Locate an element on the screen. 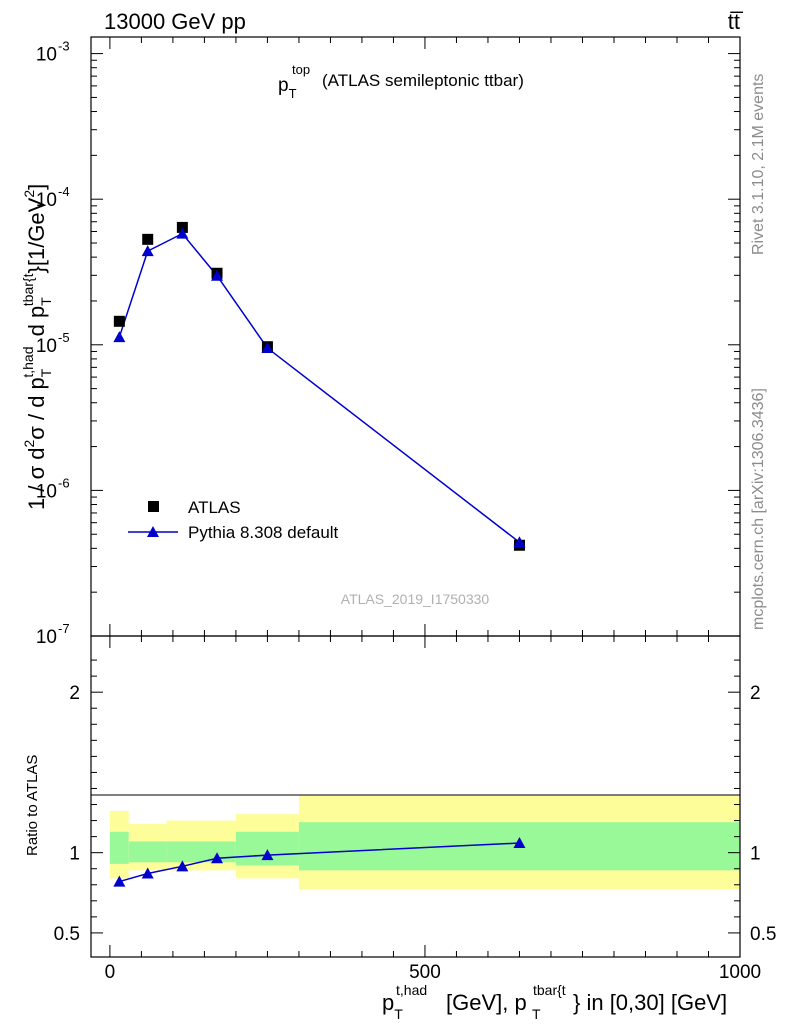 This screenshot has width=786, height=1024. legend-marker-atlas is located at coordinates (153, 506).